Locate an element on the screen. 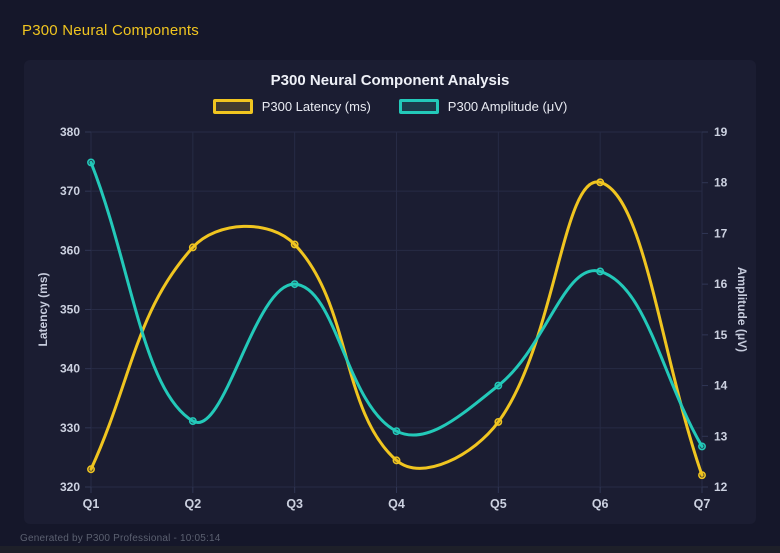 Image resolution: width=780 pixels, height=553 pixels. legend-item-amplitude: P300 Amplitude (μV) is located at coordinates (483, 106).